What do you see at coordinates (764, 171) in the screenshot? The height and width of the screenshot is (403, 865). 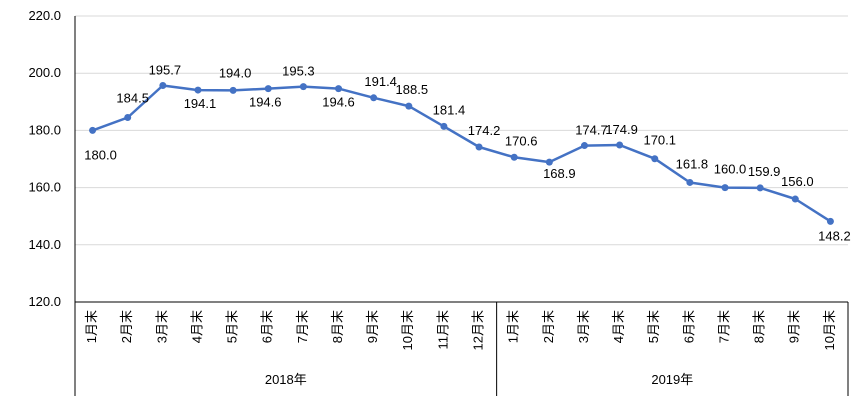 I see `data-label: 159.9` at bounding box center [764, 171].